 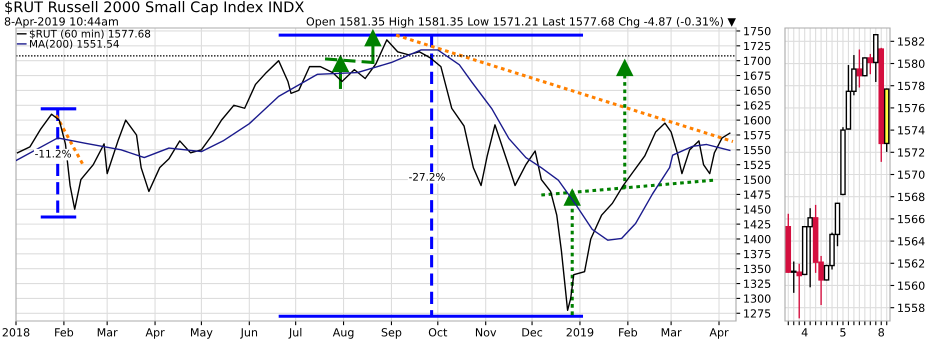 I want to click on y-tick-label: 1582, so click(x=911, y=41).